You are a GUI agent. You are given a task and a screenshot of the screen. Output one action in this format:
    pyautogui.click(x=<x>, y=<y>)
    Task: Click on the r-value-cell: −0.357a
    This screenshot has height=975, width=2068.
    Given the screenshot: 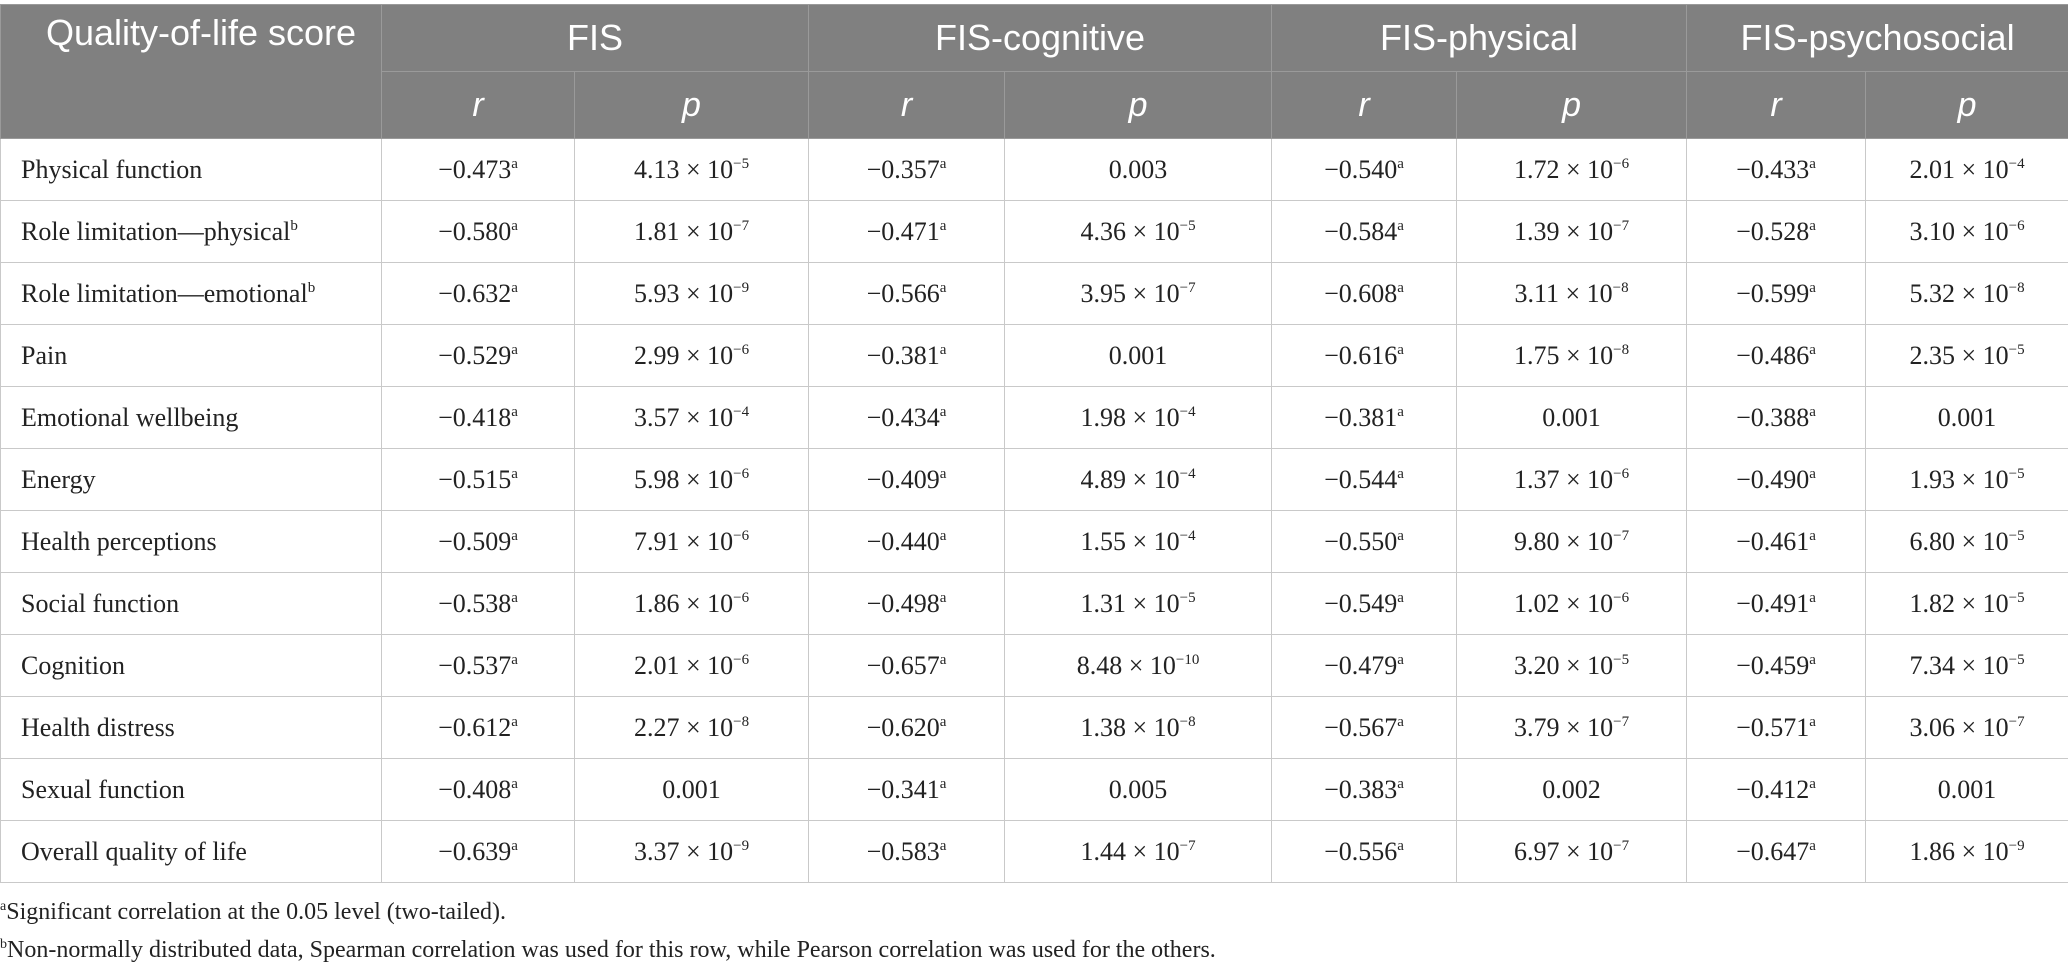 What is the action you would take?
    pyautogui.click(x=907, y=169)
    